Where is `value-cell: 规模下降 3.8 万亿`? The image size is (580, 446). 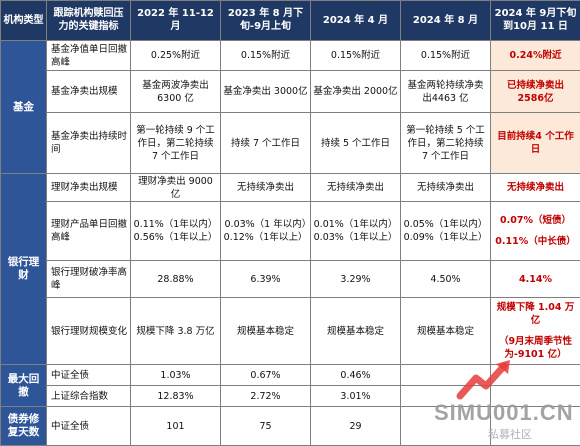 value-cell: 规模下降 3.8 万亿 is located at coordinates (175, 331).